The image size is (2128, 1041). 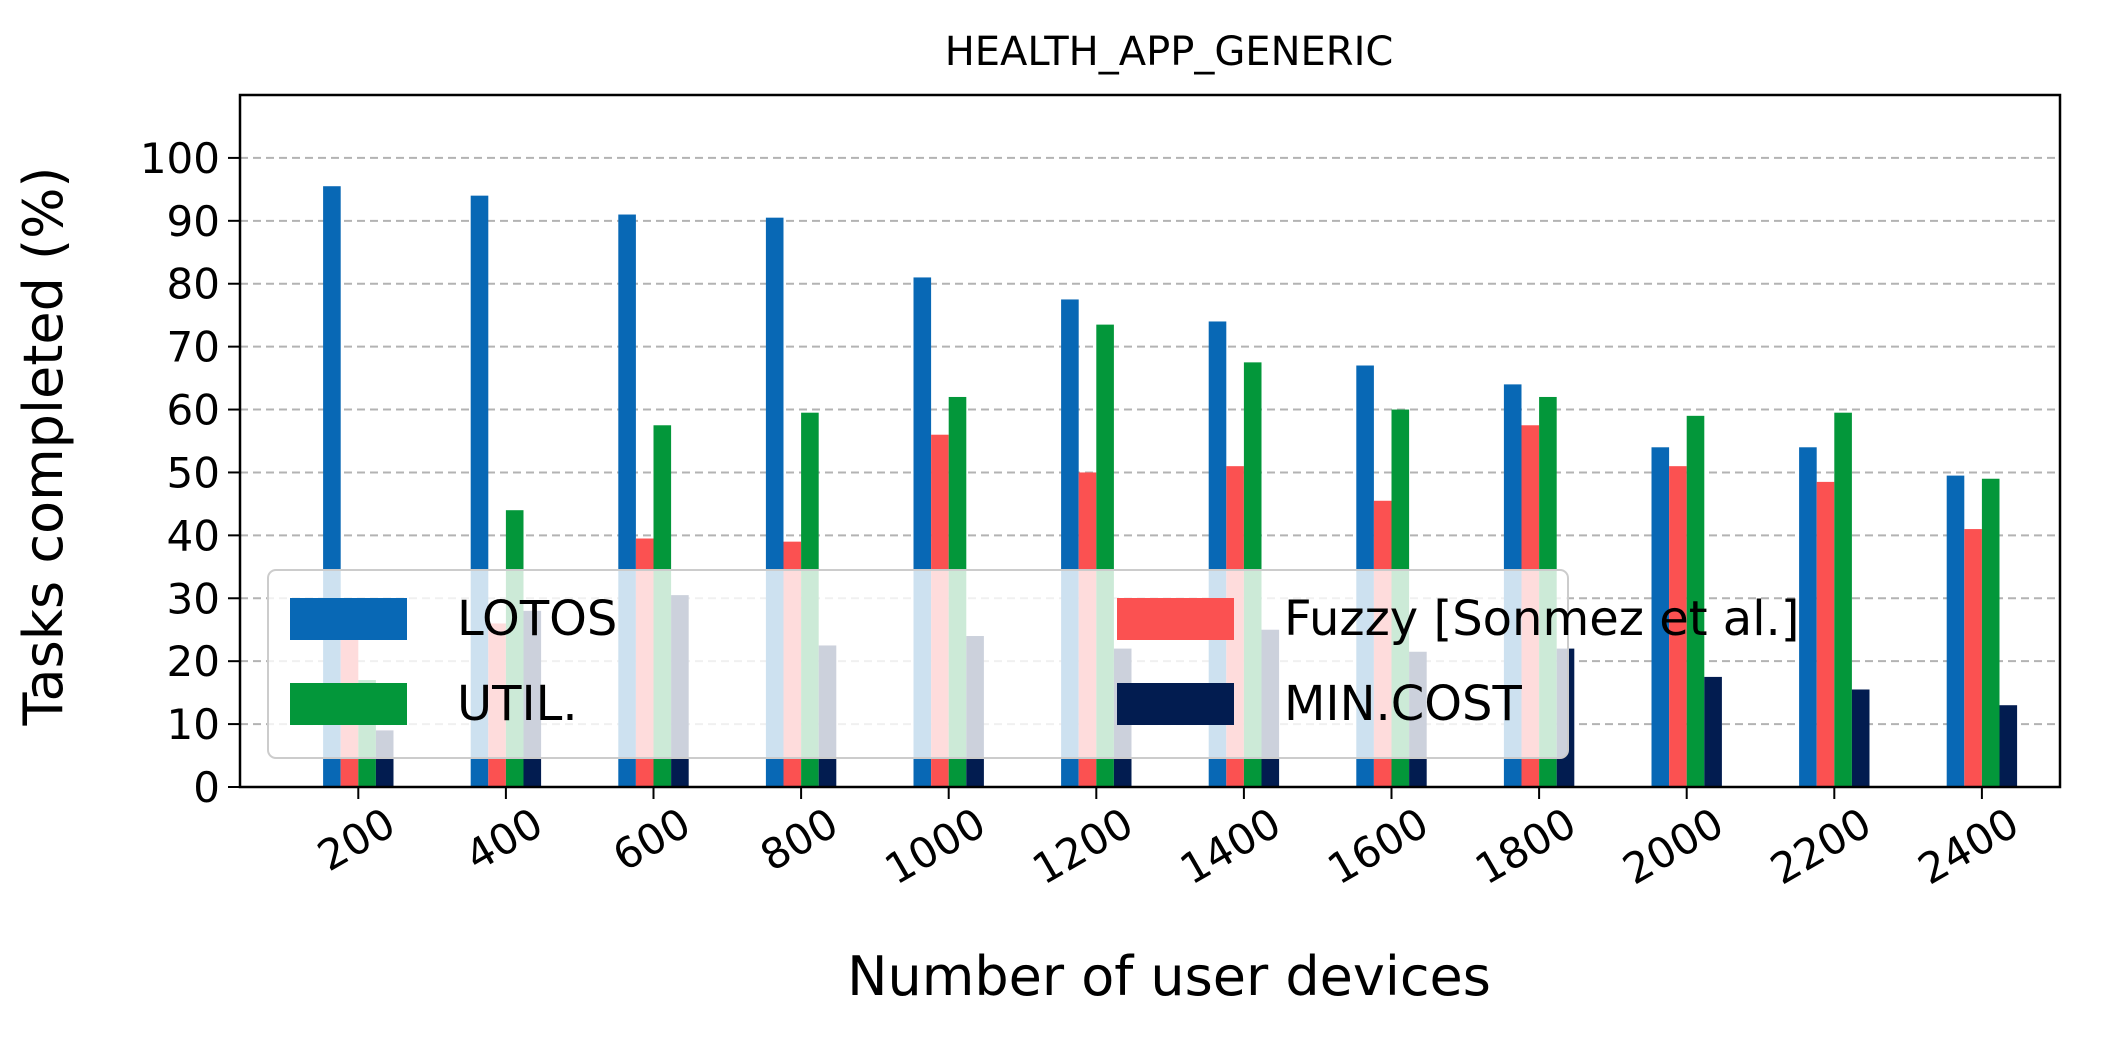 I want to click on x-tick-label: 1200, so click(x=1082, y=846).